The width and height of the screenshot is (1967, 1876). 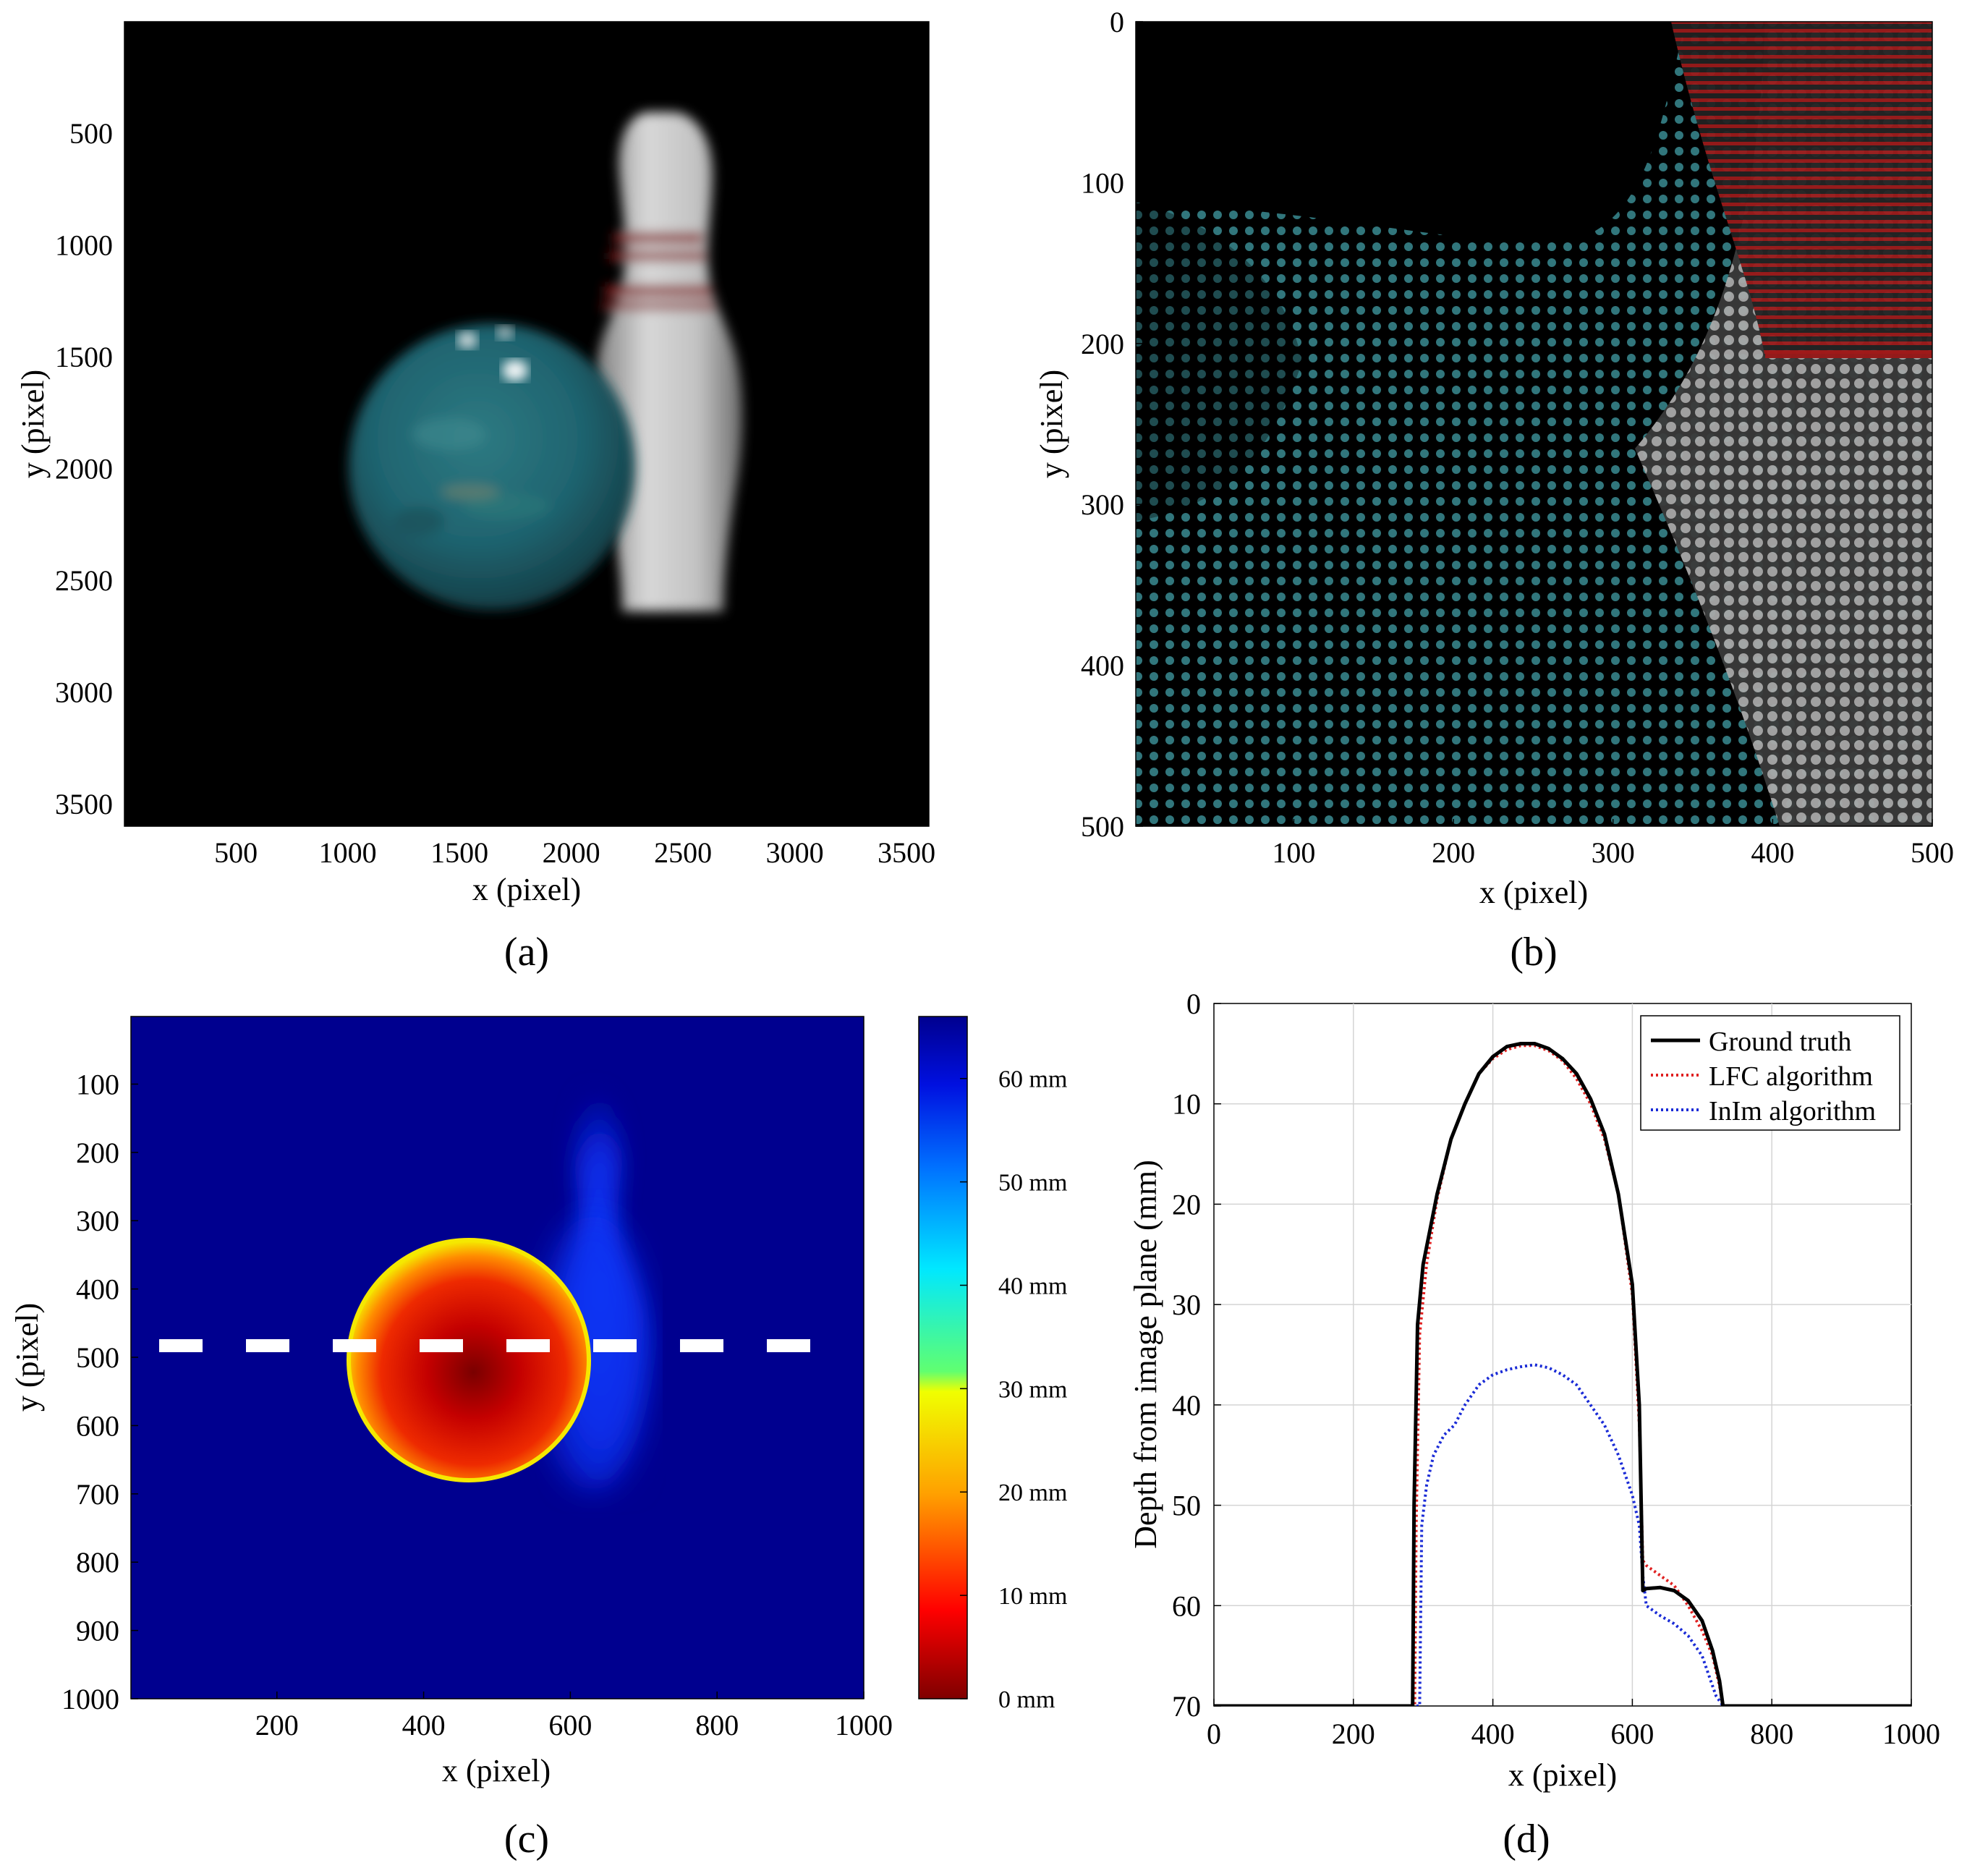 I want to click on panel-c-xtick-label: 400, so click(x=424, y=1725).